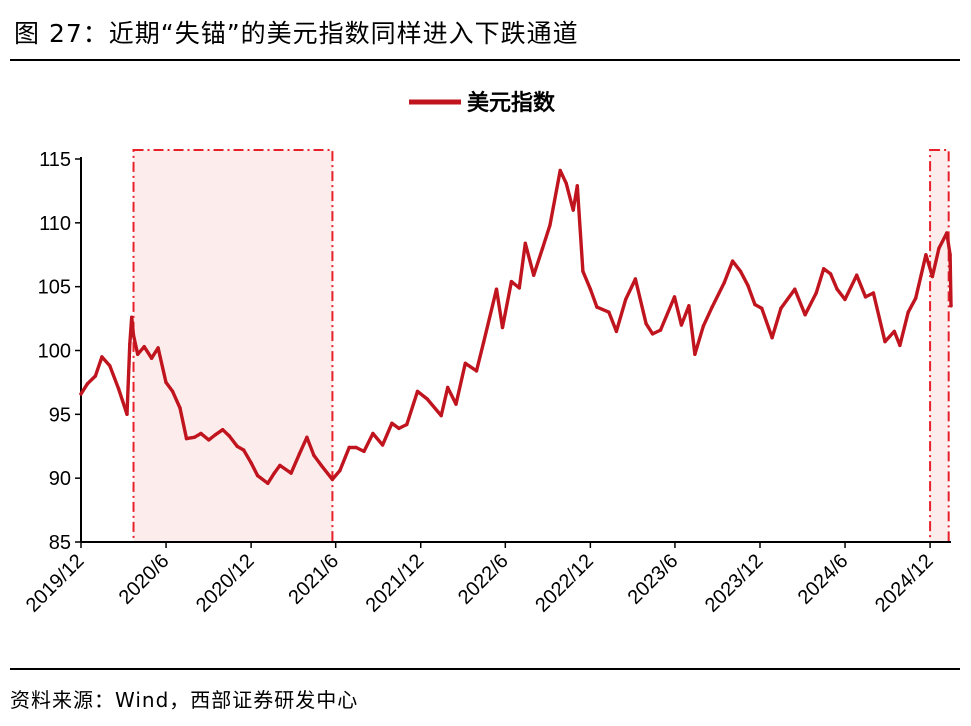 Image resolution: width=971 pixels, height=726 pixels. I want to click on x-tick-label-6: 2022/12, so click(564, 583).